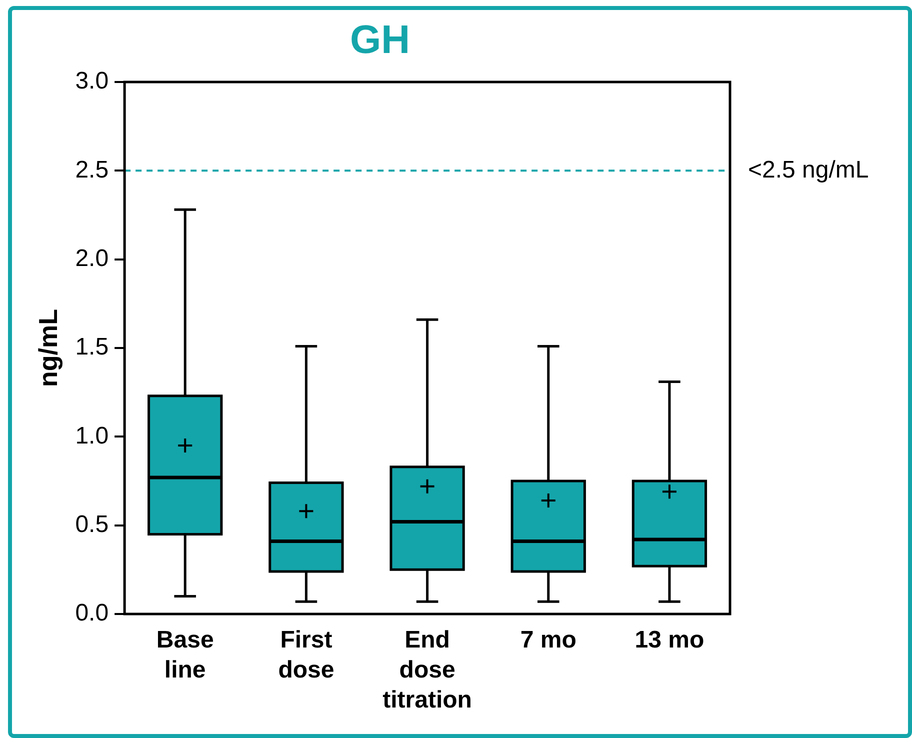 This screenshot has height=738, width=912. I want to click on y-tick-label: 2.0, so click(92, 258).